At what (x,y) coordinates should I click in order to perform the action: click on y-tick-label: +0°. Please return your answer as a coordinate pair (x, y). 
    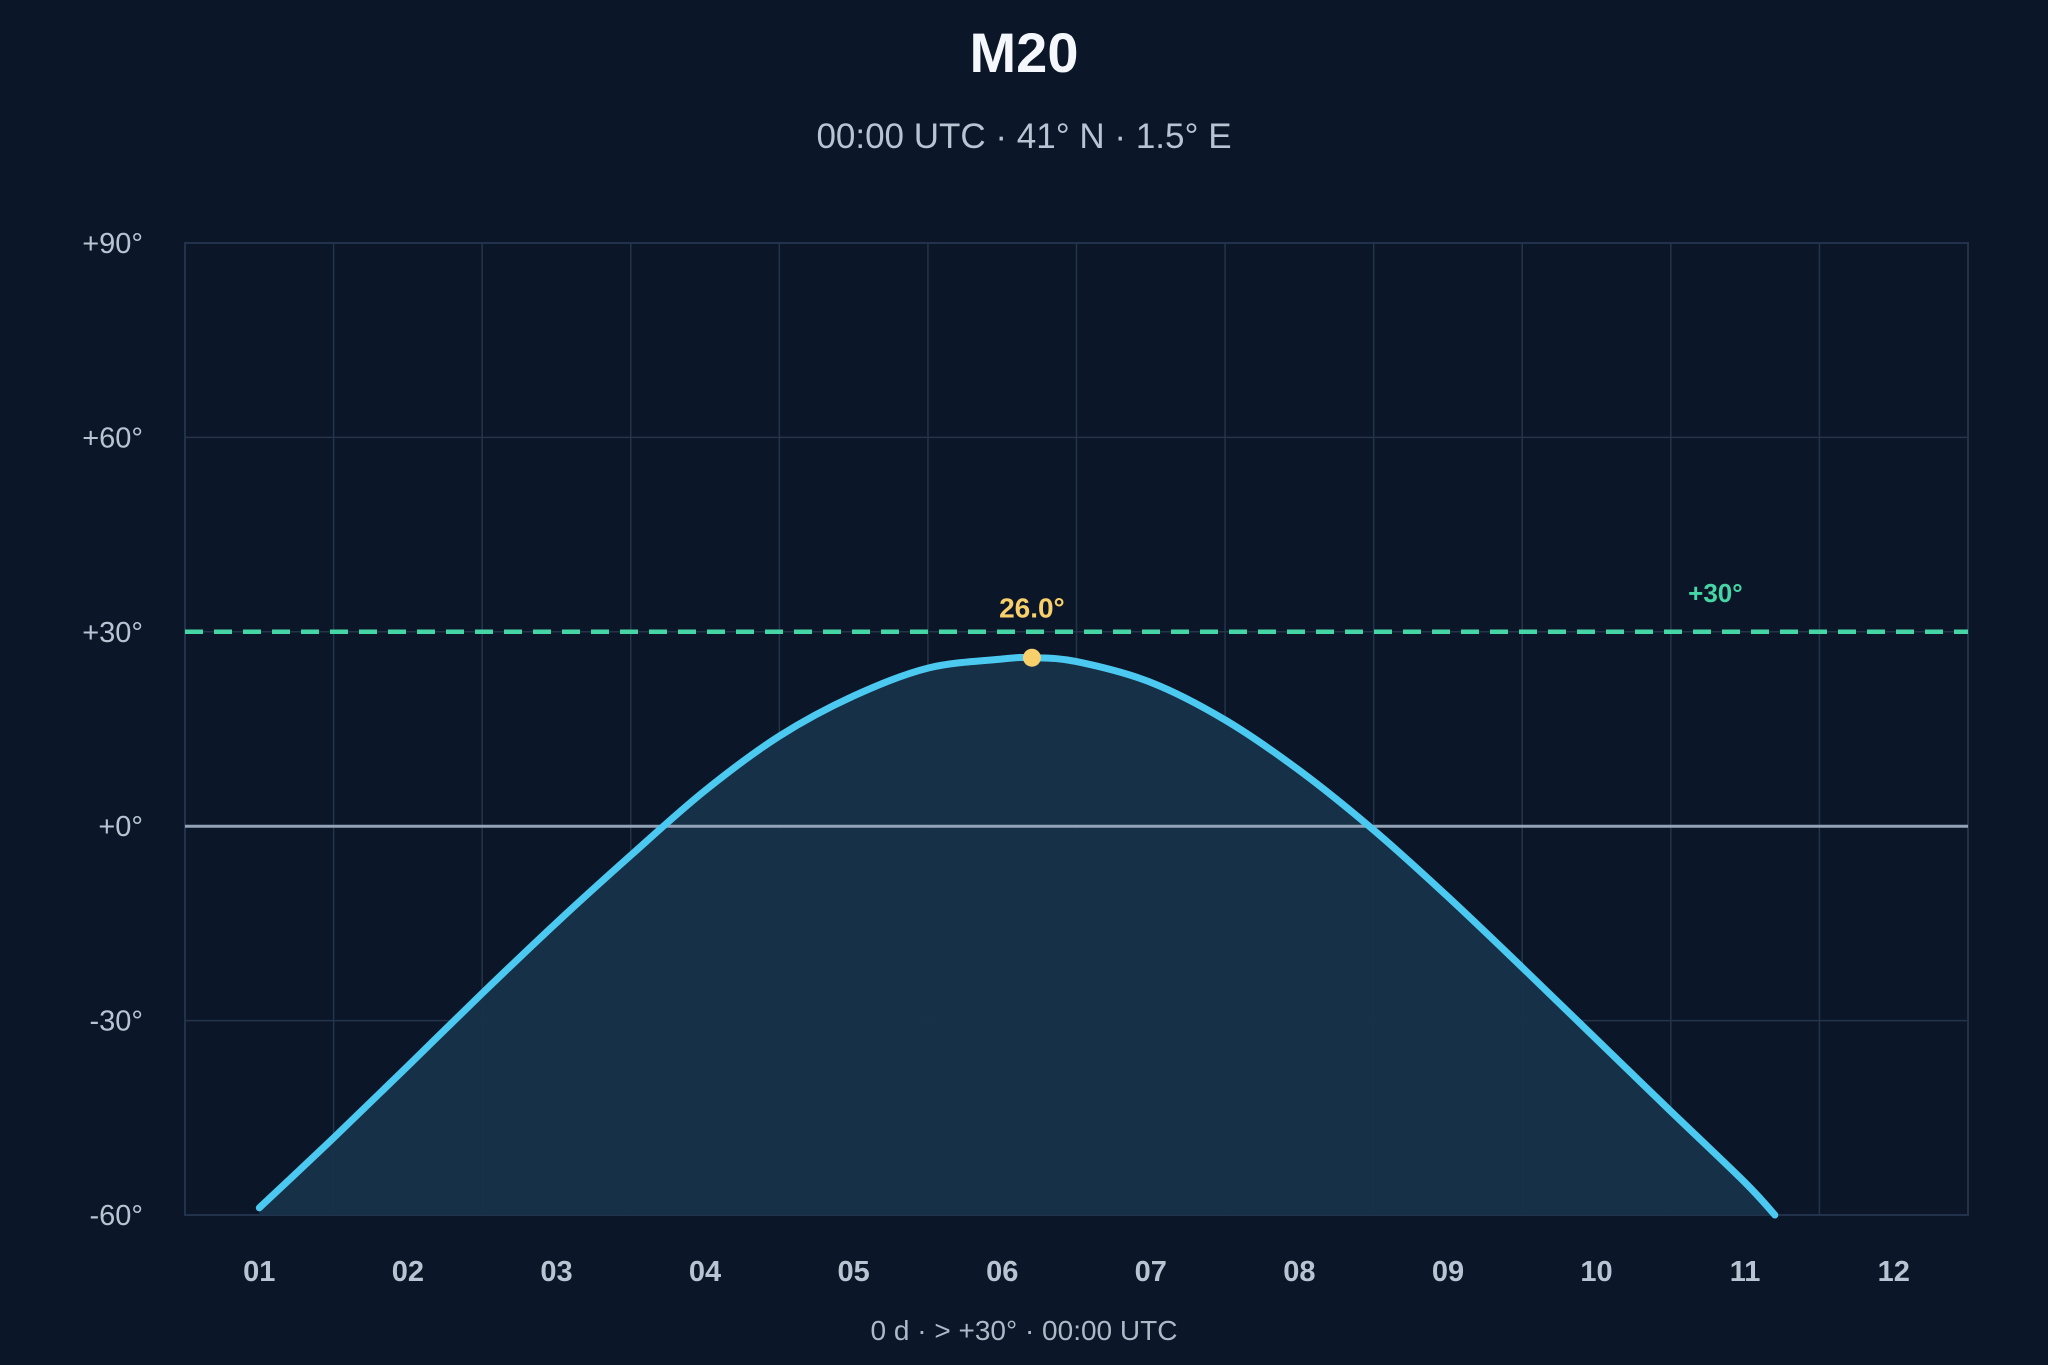
    Looking at the image, I should click on (120, 827).